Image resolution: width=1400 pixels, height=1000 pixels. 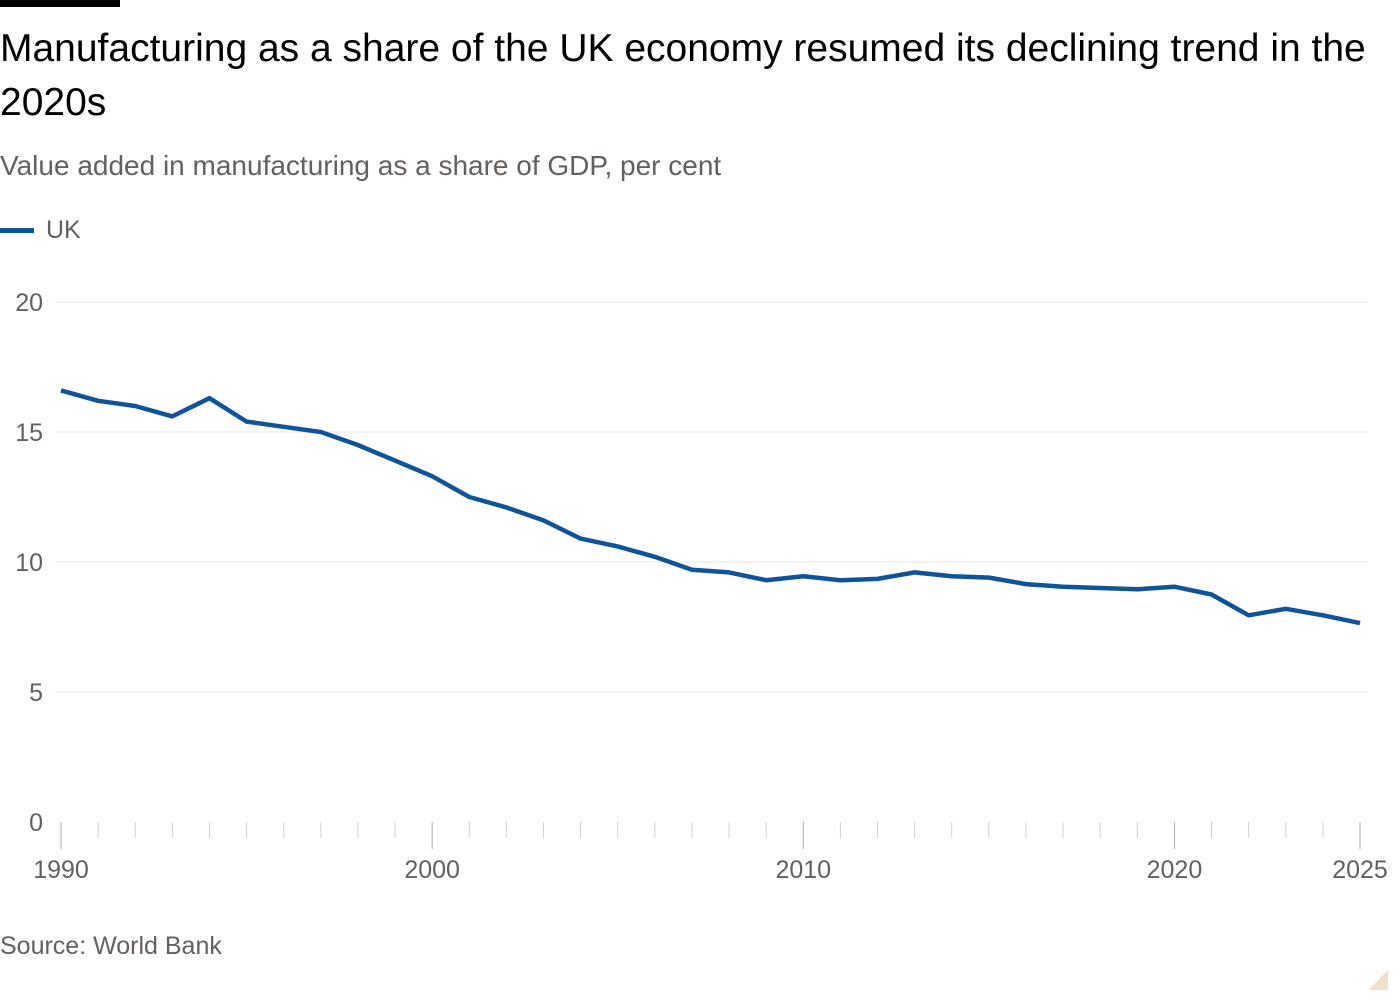 I want to click on x-tick-label-2000: 2000, so click(x=432, y=870).